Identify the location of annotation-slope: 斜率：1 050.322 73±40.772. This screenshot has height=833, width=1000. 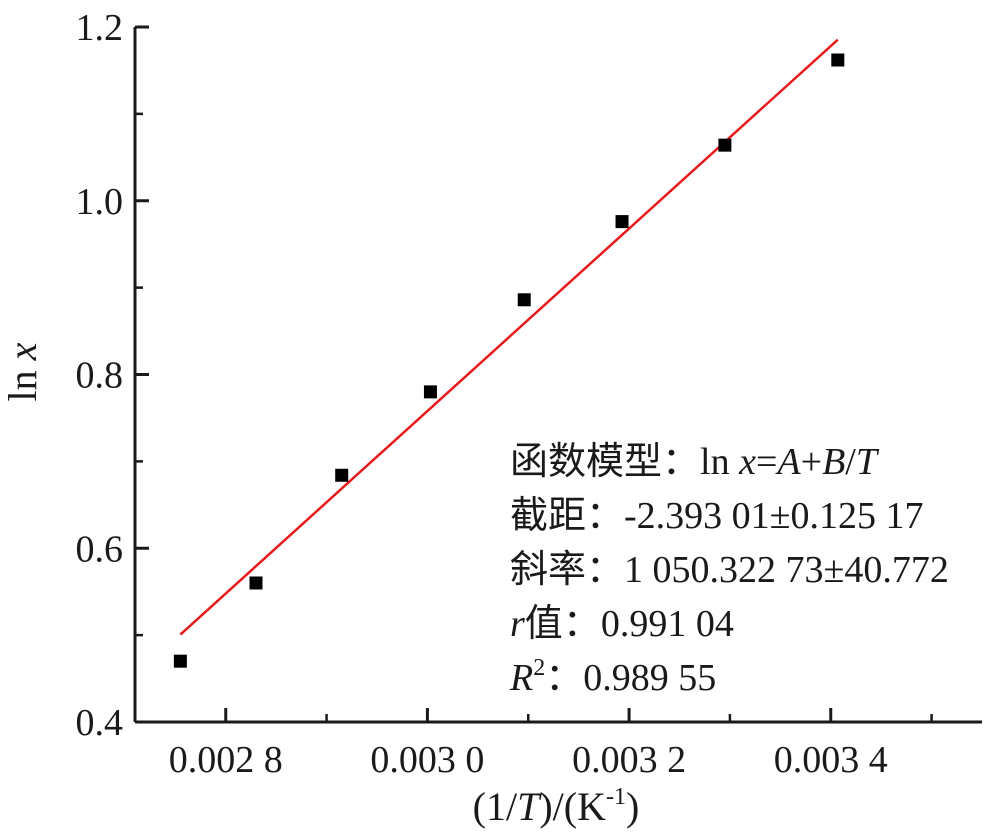
(729, 570).